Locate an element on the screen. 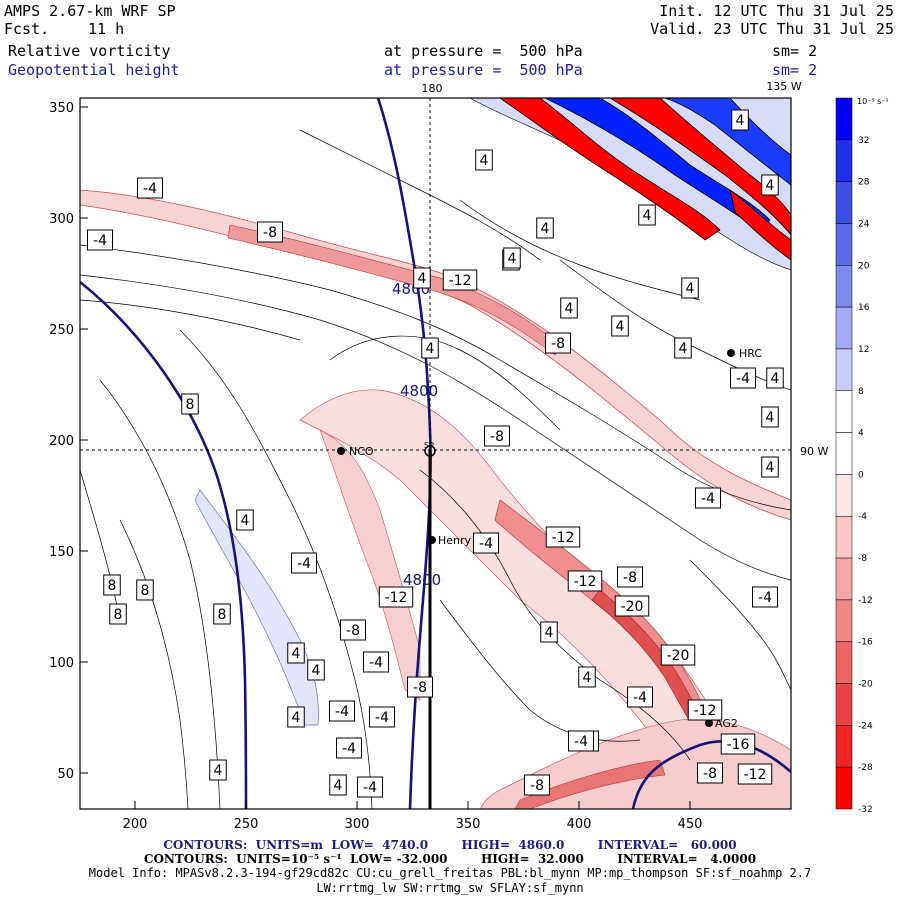 This screenshot has width=900, height=900. meridian-label-180: 180 is located at coordinates (432, 88).